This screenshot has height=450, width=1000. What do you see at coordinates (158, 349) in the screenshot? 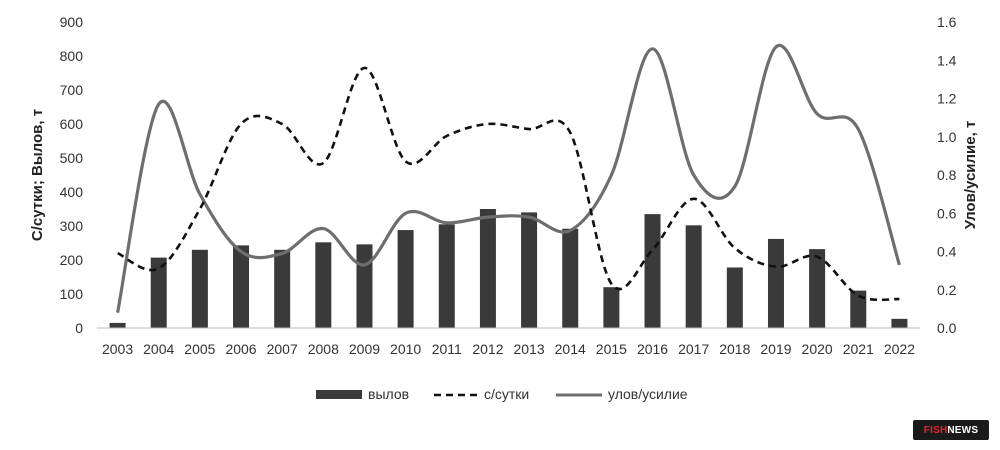
I see `x-tick-label: 2004` at bounding box center [158, 349].